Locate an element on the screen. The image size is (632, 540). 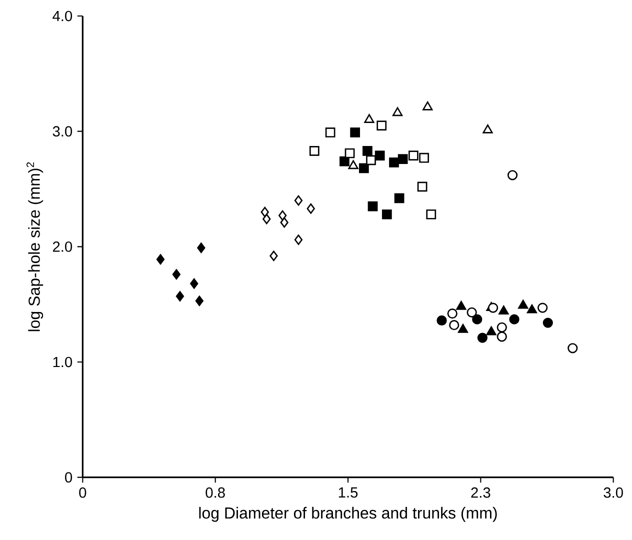
x-tick-label: 2.3 is located at coordinates (480, 492).